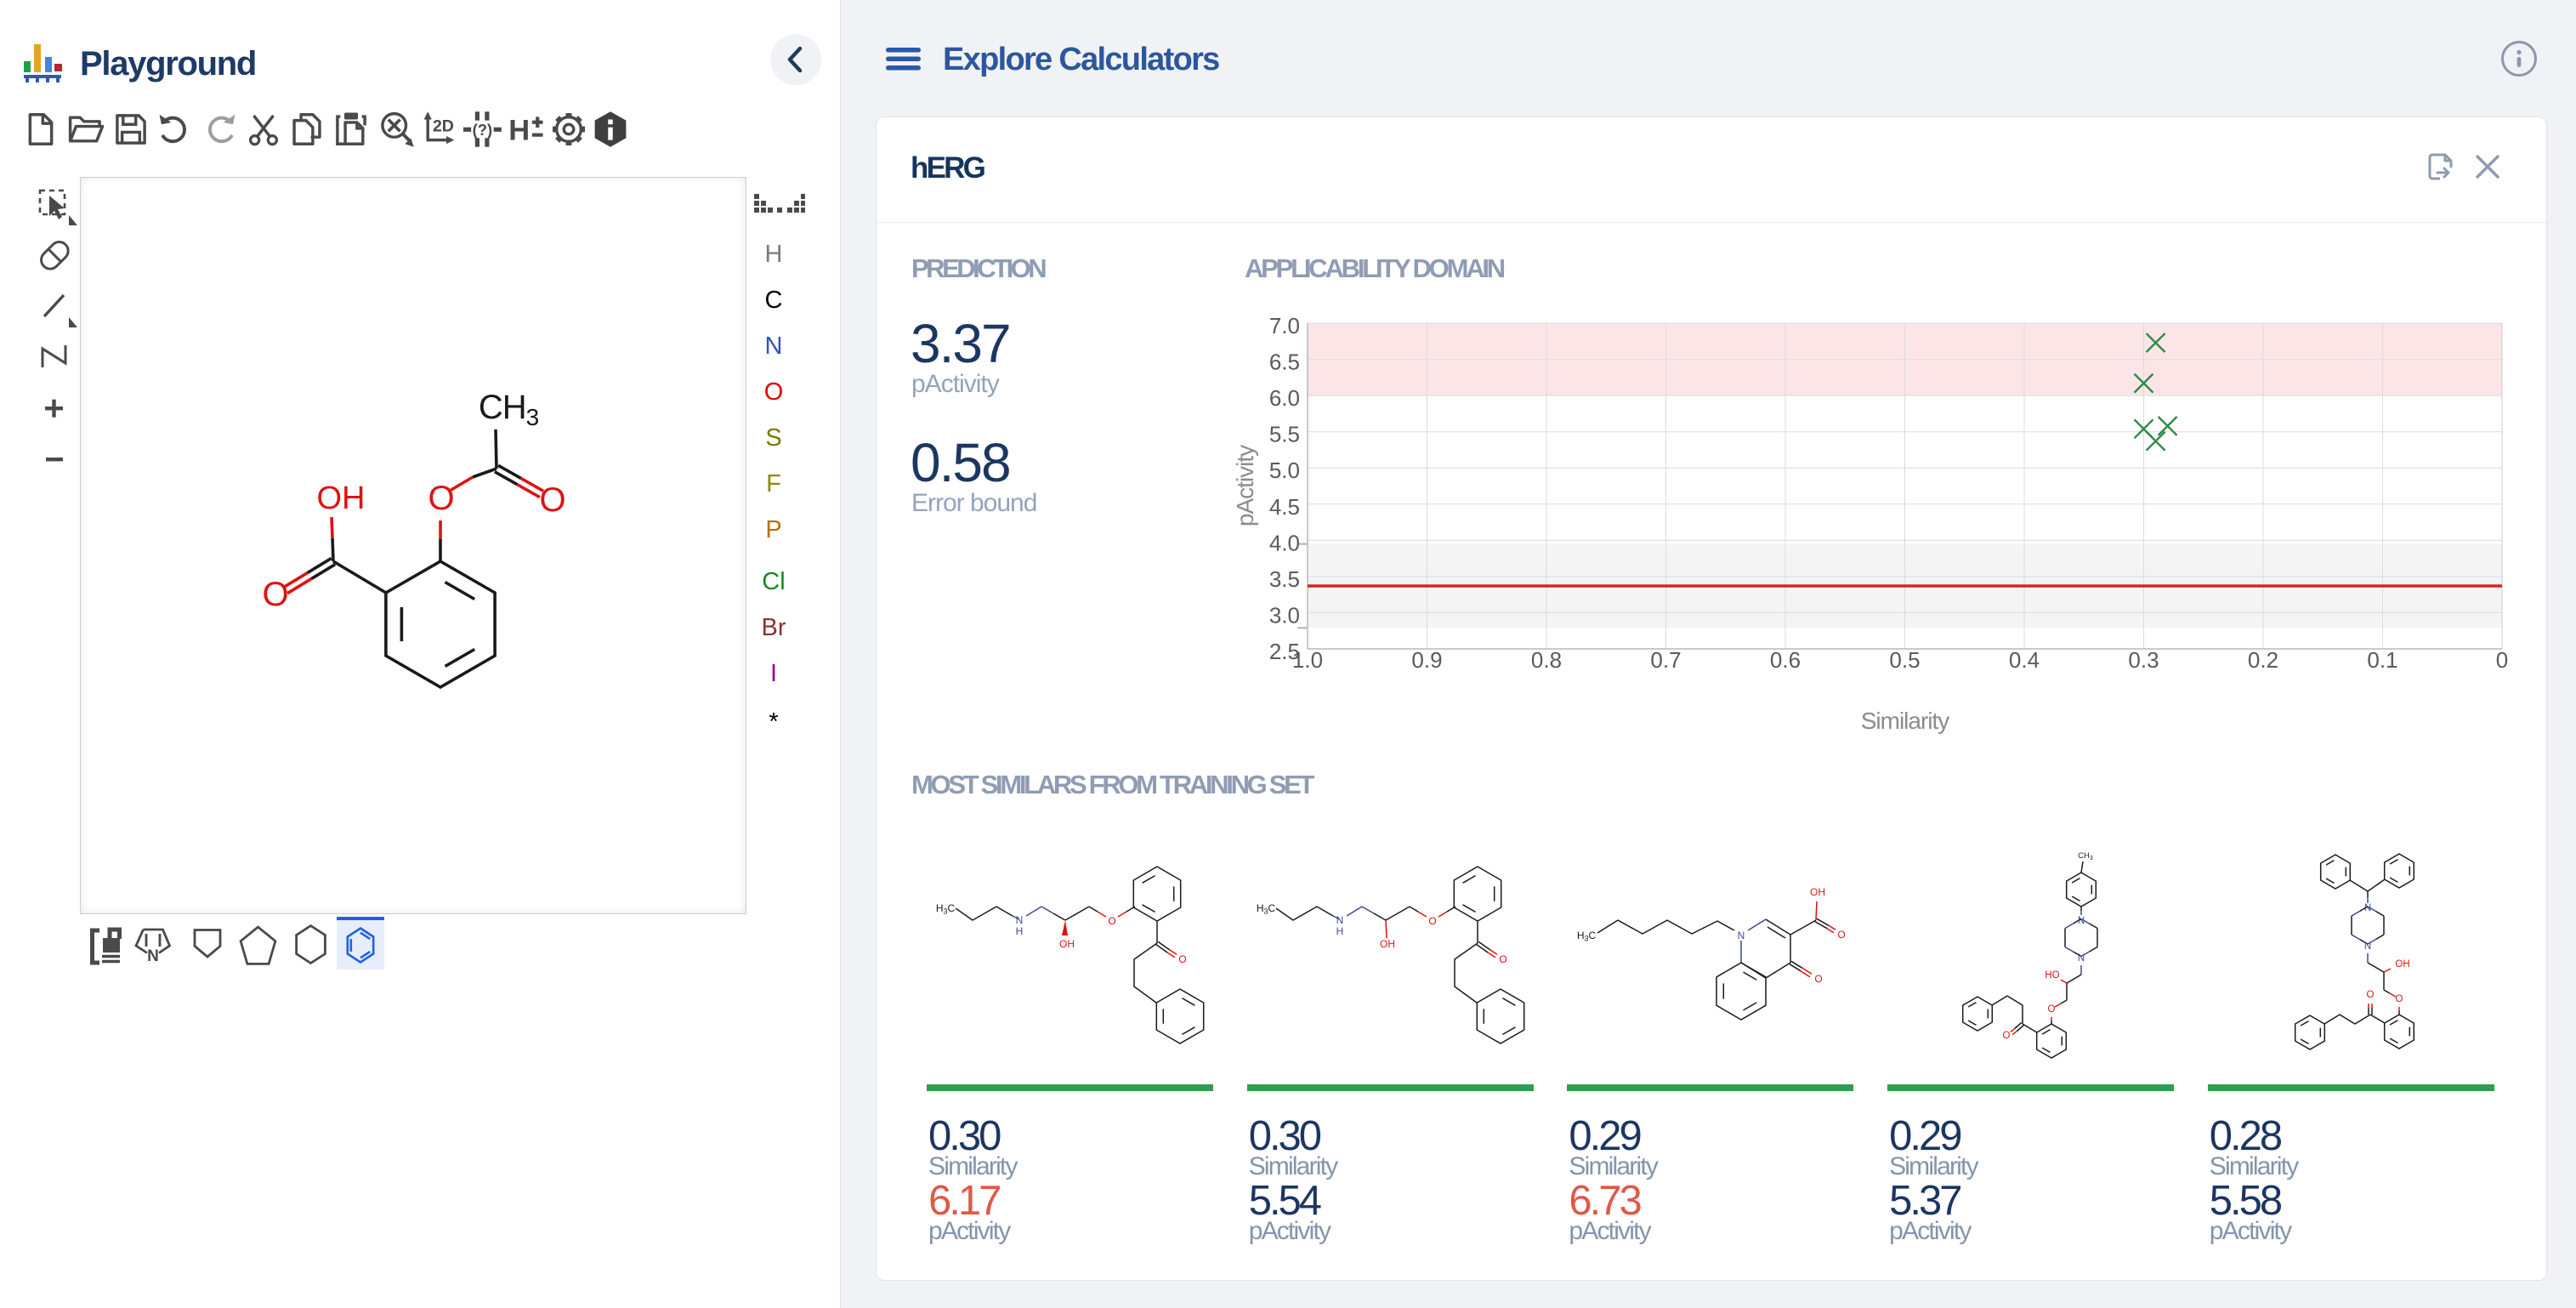 The image size is (2576, 1308). Describe the element at coordinates (1285, 362) in the screenshot. I see `svg-text: 6.5` at that location.